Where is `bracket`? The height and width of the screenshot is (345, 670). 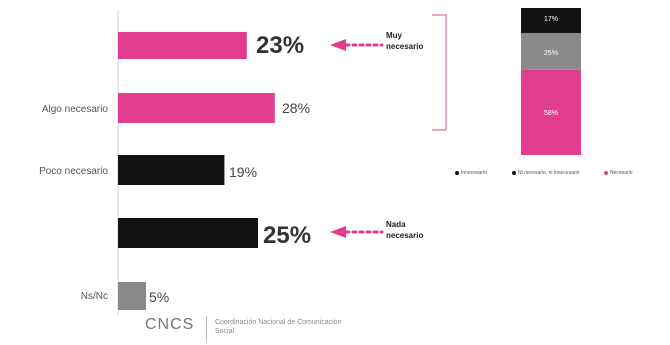 bracket is located at coordinates (439, 72).